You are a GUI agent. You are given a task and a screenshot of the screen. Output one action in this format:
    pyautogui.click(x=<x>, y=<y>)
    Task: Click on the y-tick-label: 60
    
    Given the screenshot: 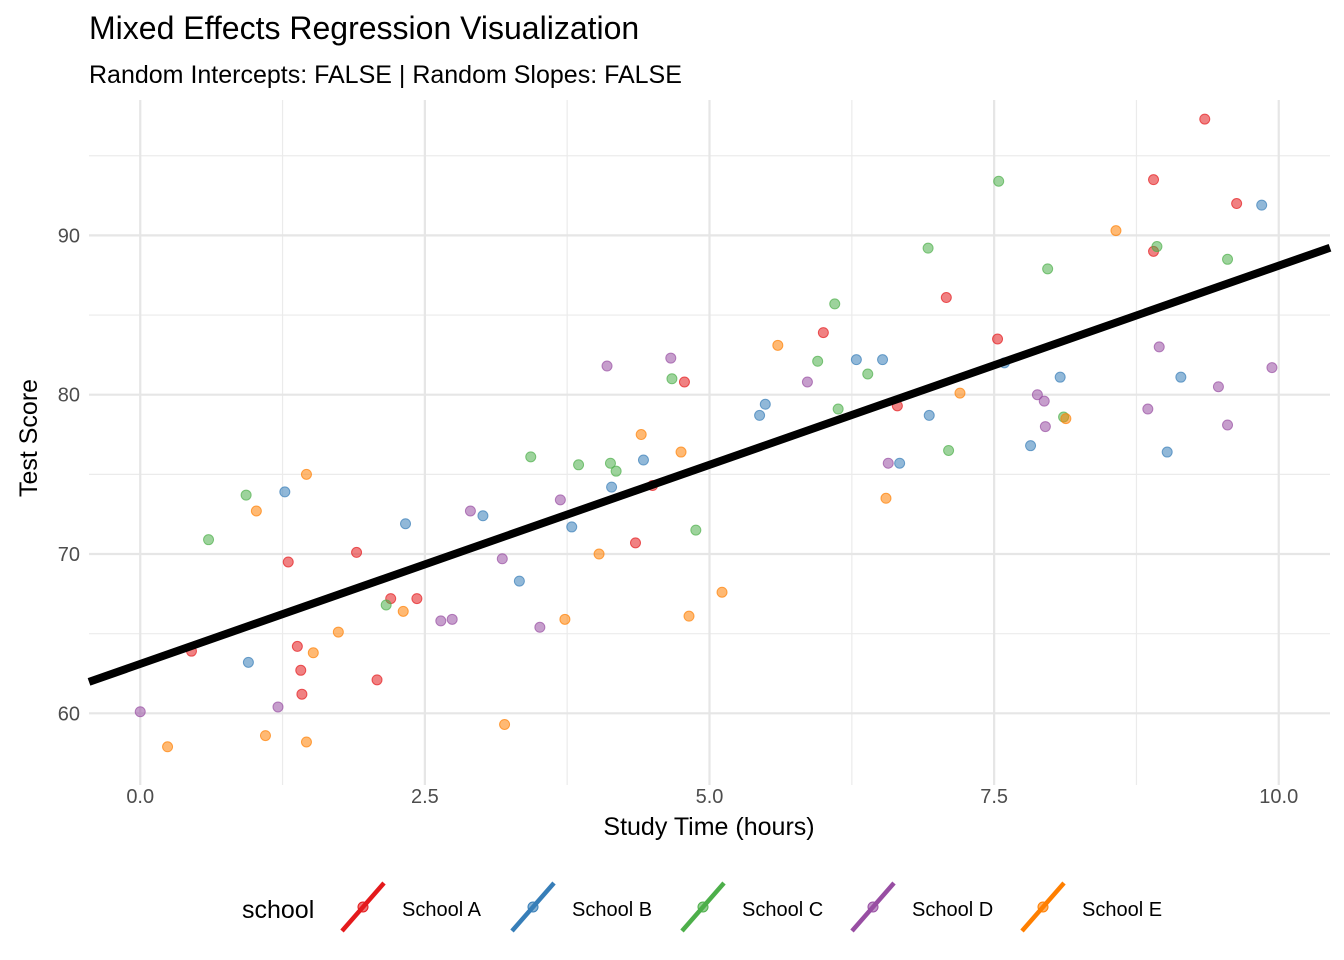 What is the action you would take?
    pyautogui.click(x=69, y=714)
    